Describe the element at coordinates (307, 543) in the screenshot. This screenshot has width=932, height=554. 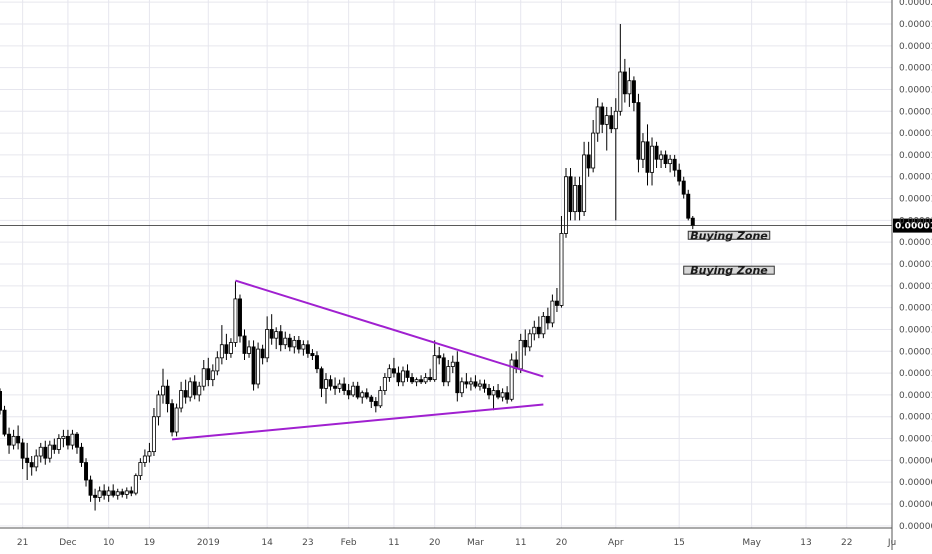
I see `x-tick-label: 23` at that location.